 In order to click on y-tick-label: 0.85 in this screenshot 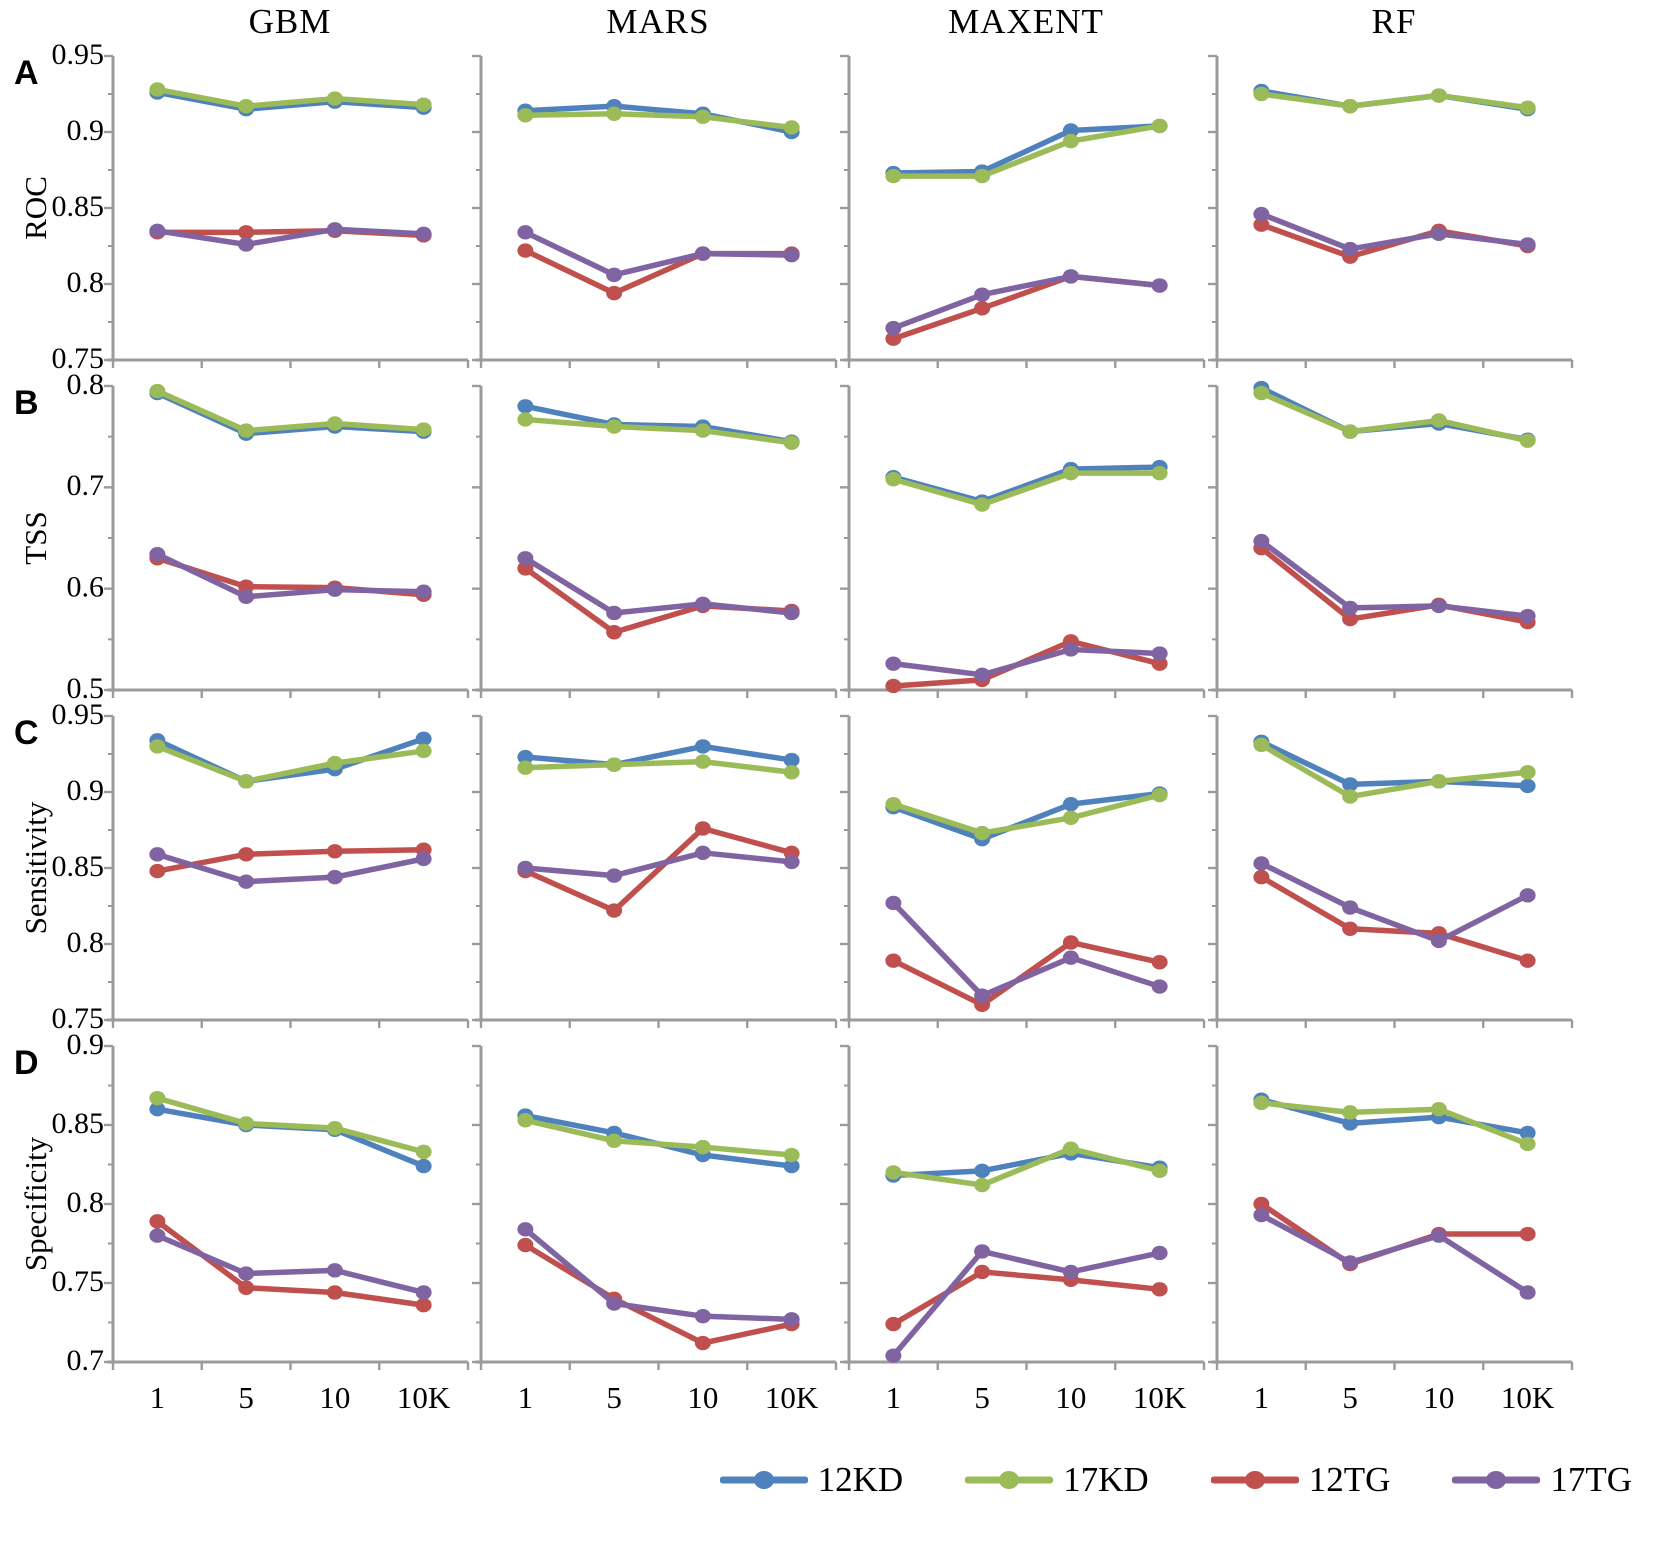, I will do `click(78, 206)`.